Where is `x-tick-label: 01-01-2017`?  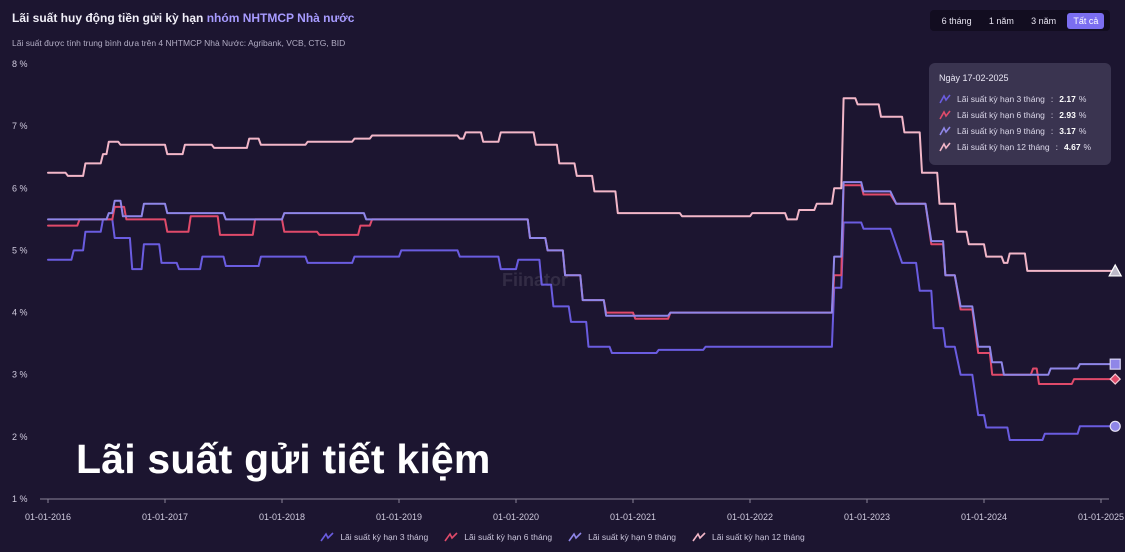 x-tick-label: 01-01-2017 is located at coordinates (165, 517).